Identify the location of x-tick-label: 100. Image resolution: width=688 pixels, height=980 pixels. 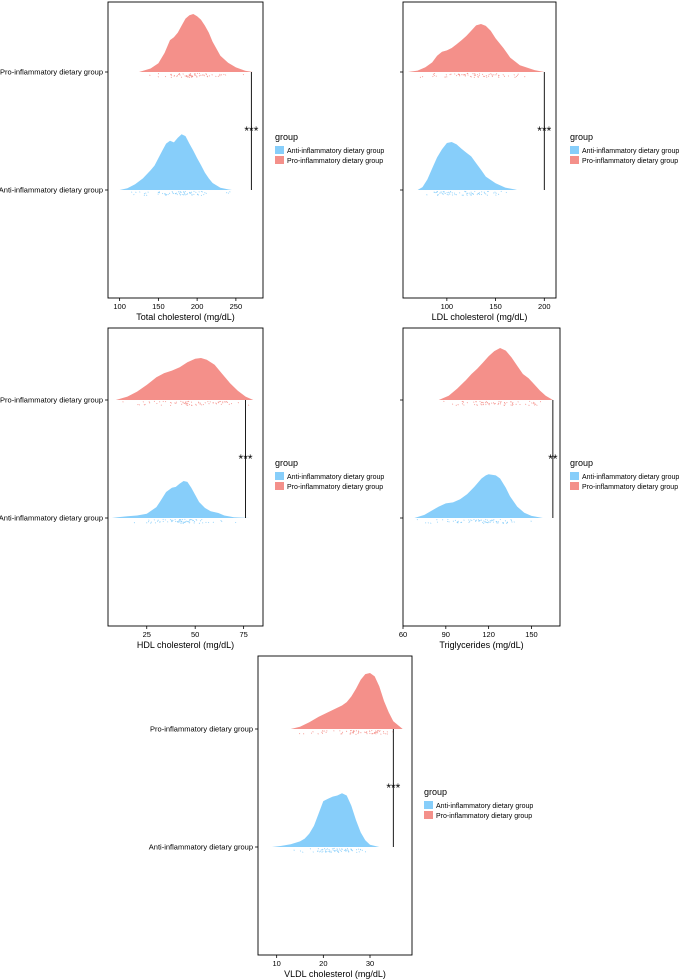
(447, 306).